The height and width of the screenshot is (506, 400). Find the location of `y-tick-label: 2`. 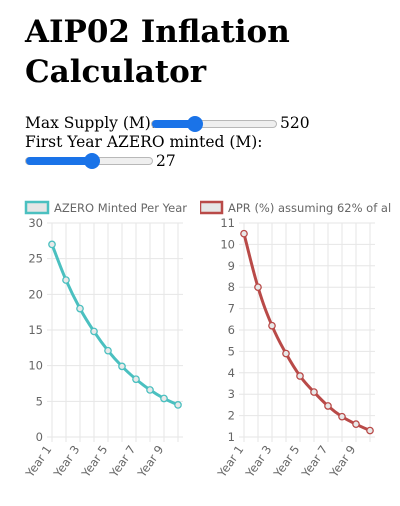

y-tick-label: 2 is located at coordinates (231, 416).